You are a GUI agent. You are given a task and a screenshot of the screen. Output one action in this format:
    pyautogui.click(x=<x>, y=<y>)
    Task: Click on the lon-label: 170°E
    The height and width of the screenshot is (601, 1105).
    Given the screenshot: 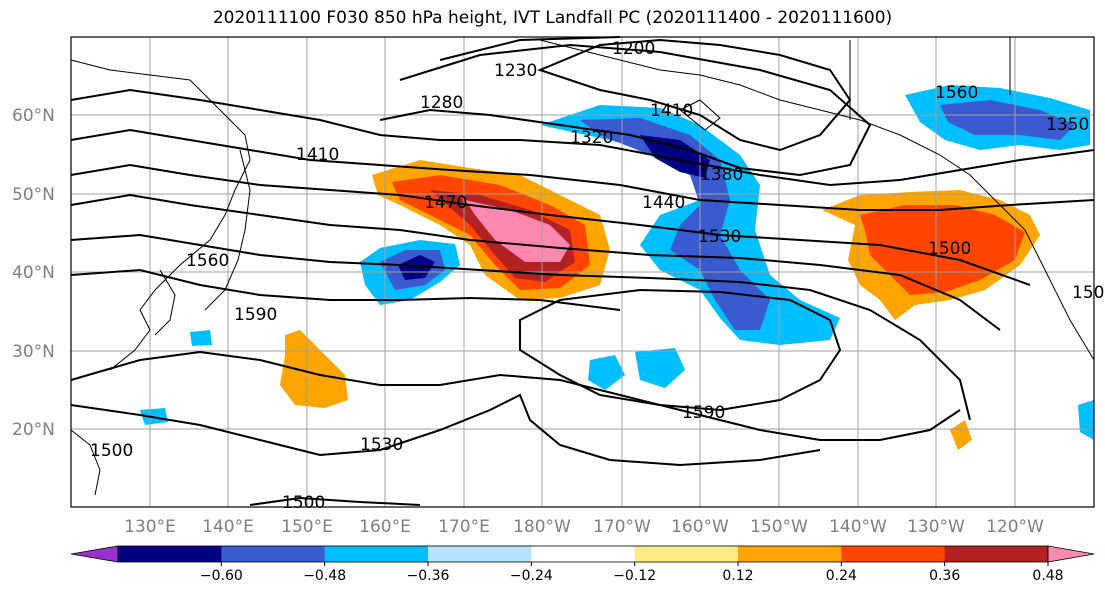 What is the action you would take?
    pyautogui.click(x=464, y=527)
    